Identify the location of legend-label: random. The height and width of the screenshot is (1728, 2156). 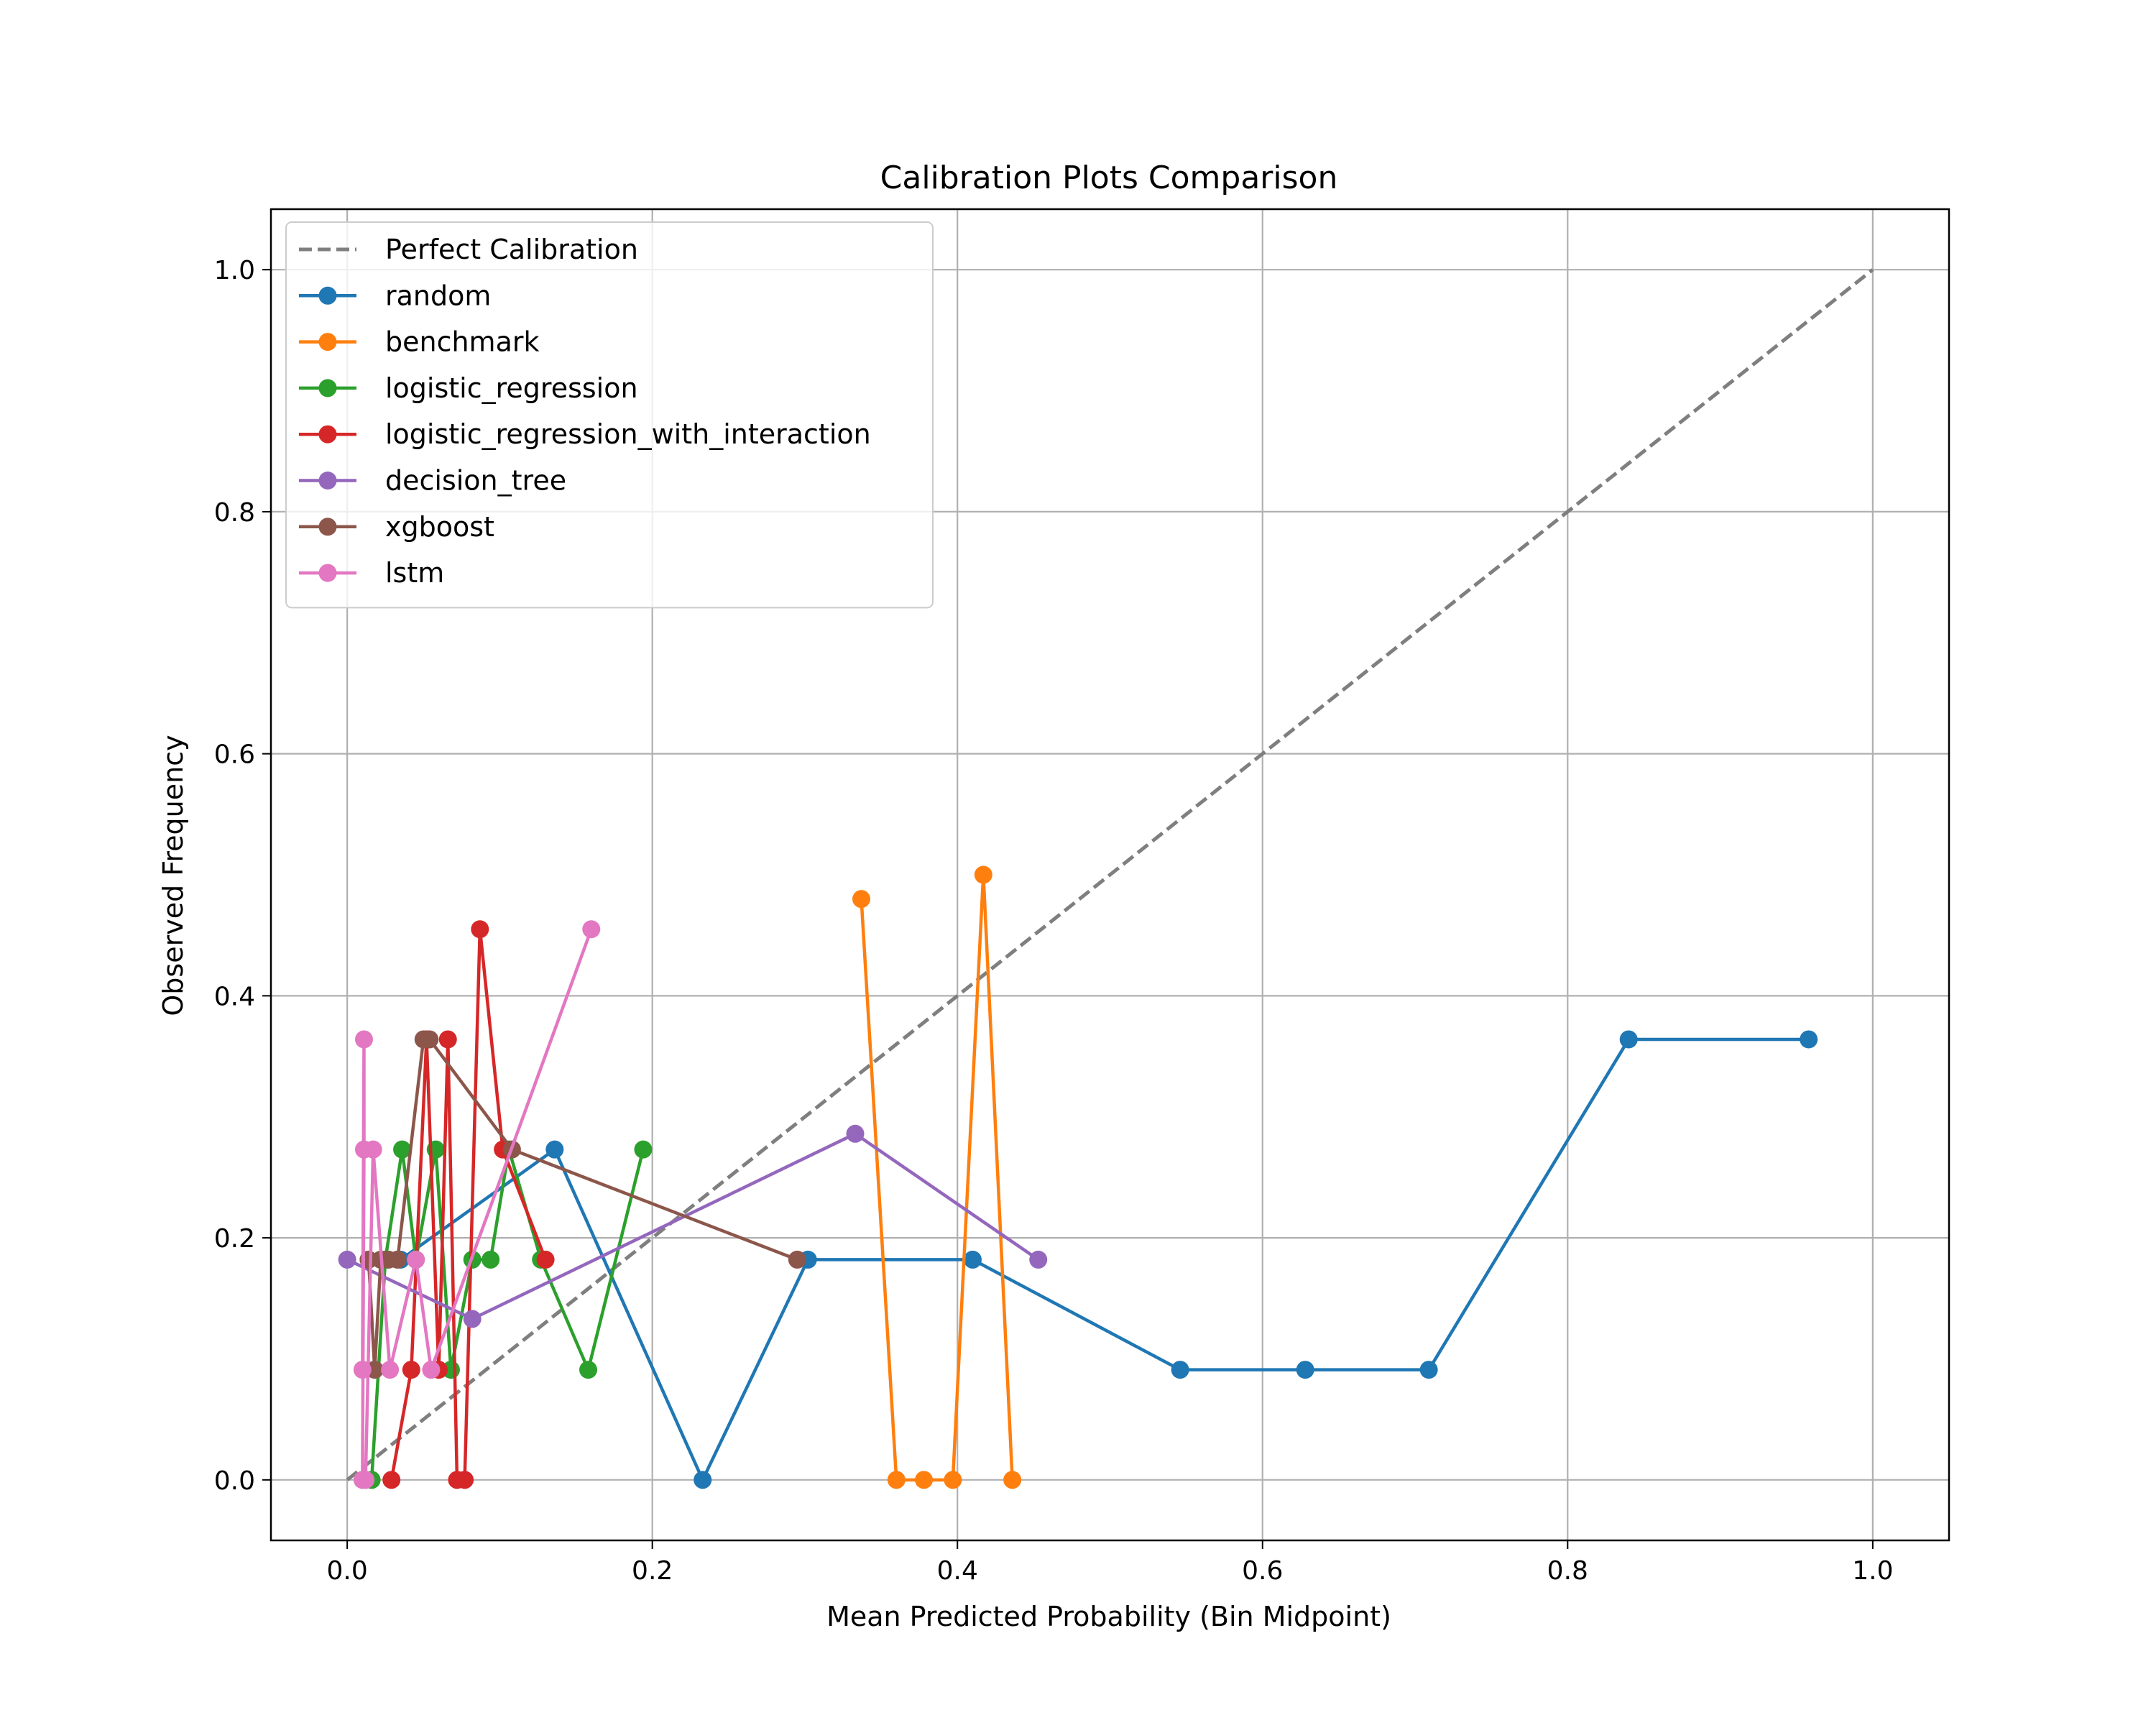
(438, 295).